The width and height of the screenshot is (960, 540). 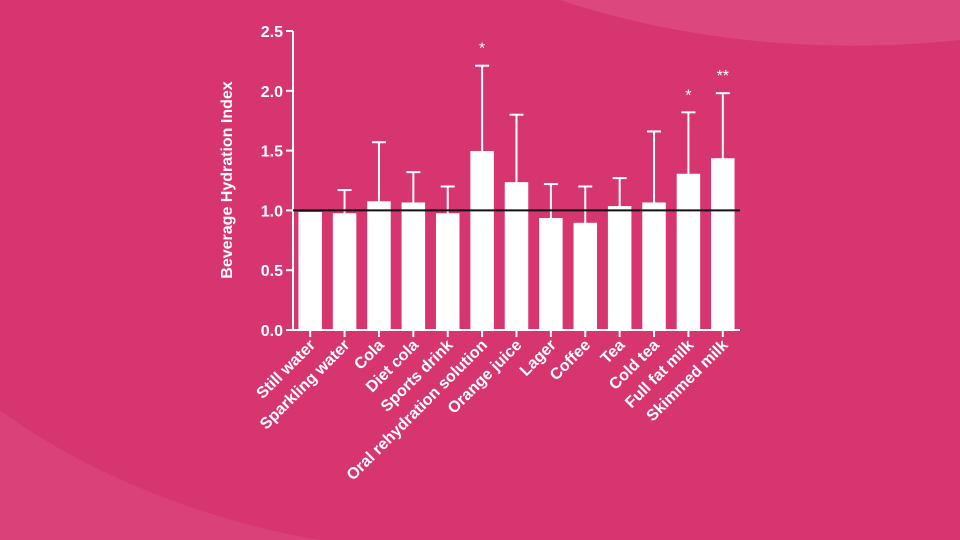 I want to click on y-tick-label: 1.5, so click(x=272, y=152).